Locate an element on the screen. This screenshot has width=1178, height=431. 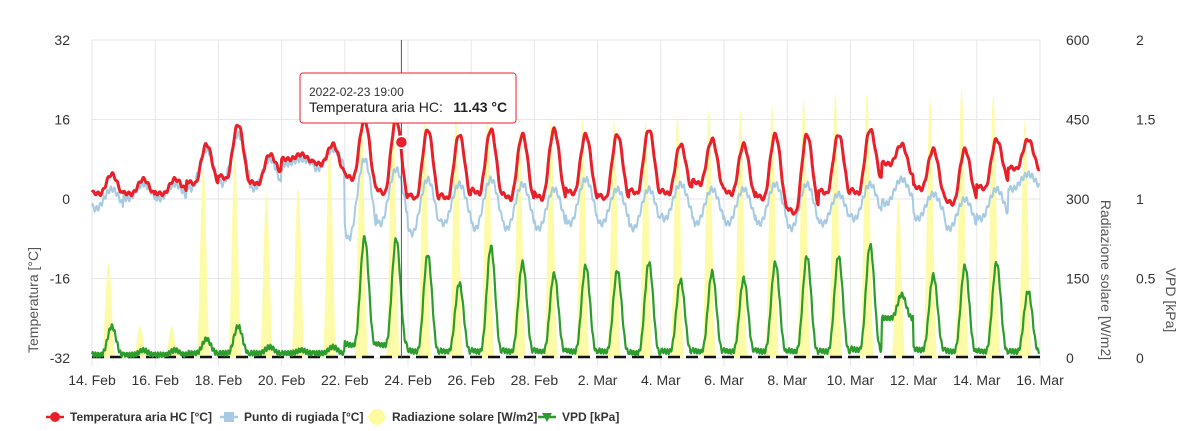
y-axis-vpd: 2 1.5 1 0.5 0 is located at coordinates (1146, 199).